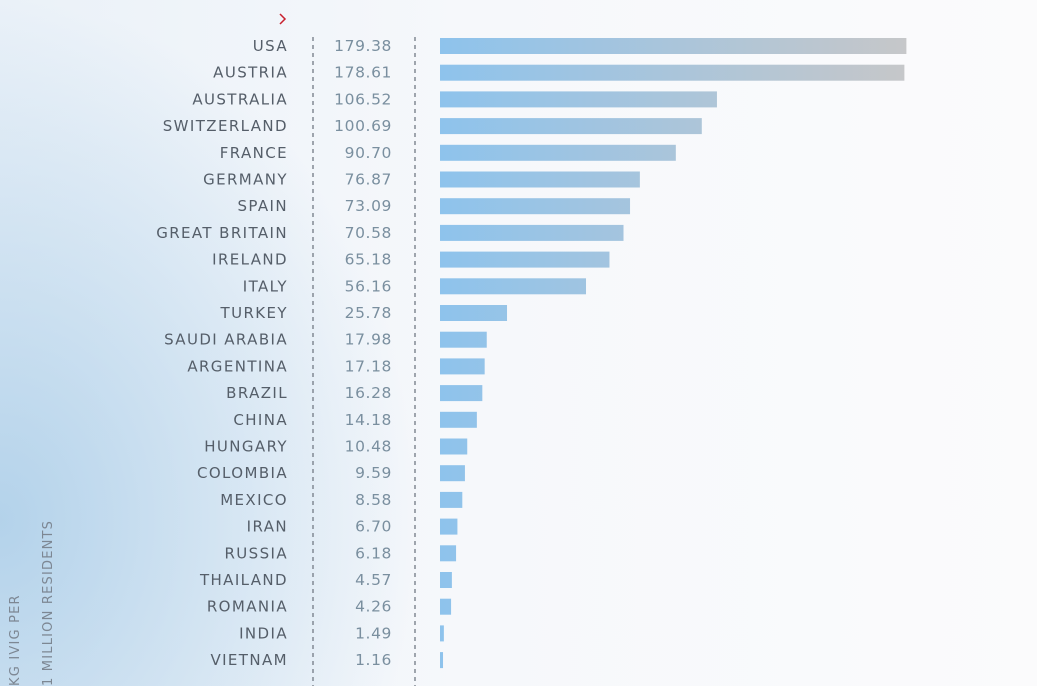 Image resolution: width=1037 pixels, height=686 pixels. Describe the element at coordinates (245, 180) in the screenshot. I see `category-label: GERMANY` at that location.